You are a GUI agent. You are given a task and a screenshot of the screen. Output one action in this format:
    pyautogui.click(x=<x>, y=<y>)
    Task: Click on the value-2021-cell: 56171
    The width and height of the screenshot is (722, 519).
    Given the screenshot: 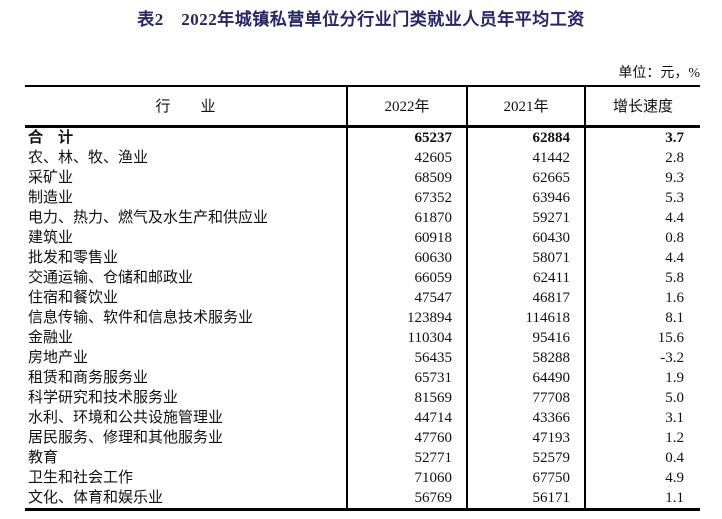 What is the action you would take?
    pyautogui.click(x=525, y=498)
    